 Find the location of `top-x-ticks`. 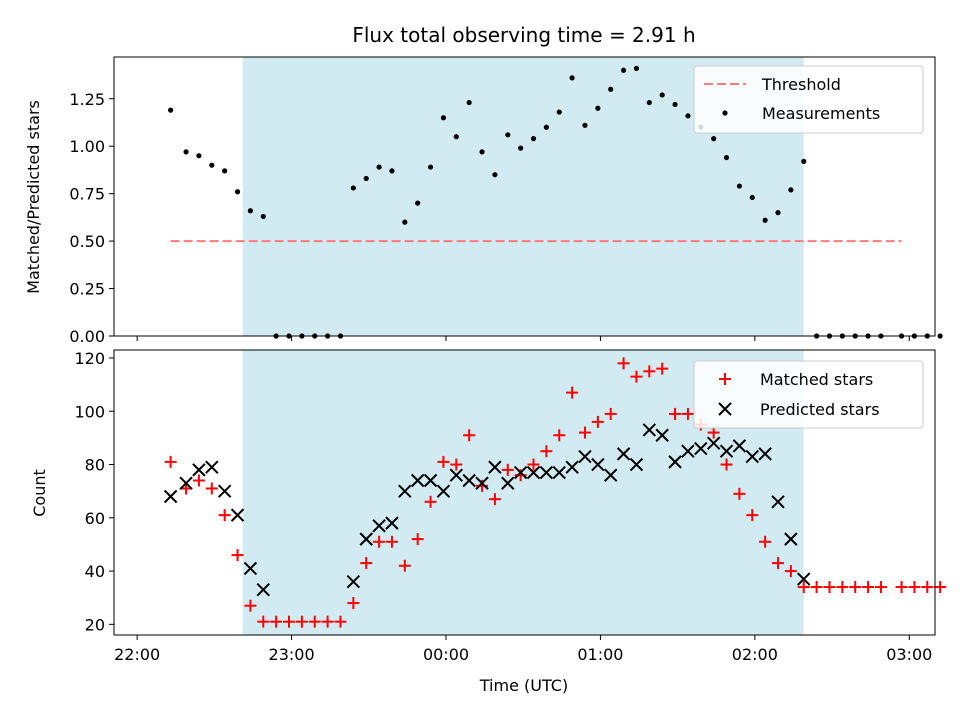

top-x-ticks is located at coordinates (523, 338).